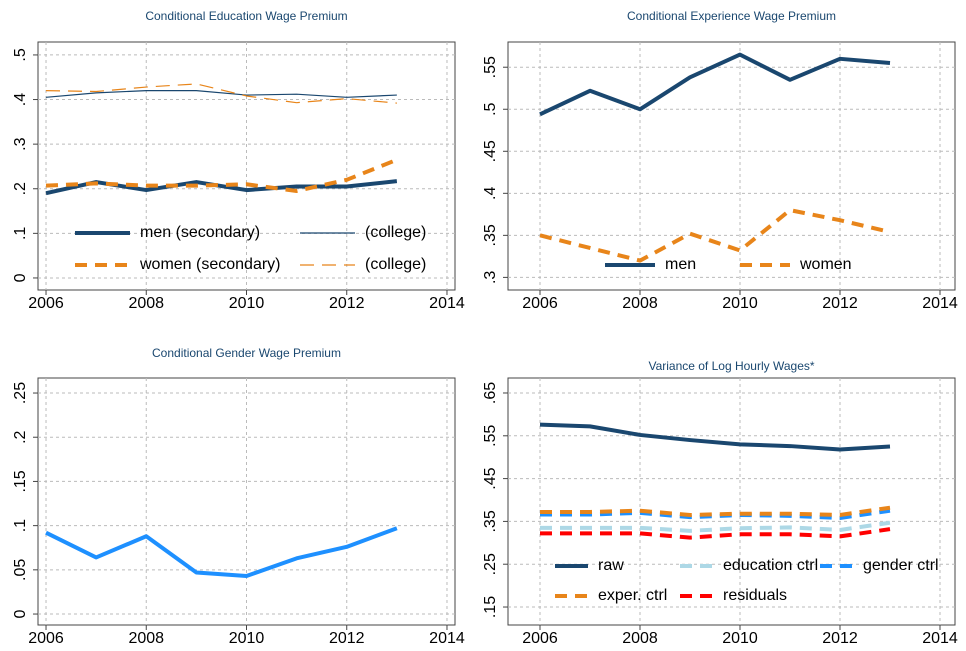 This screenshot has width=966, height=651. Describe the element at coordinates (825, 264) in the screenshot. I see `legend-label: women` at that location.